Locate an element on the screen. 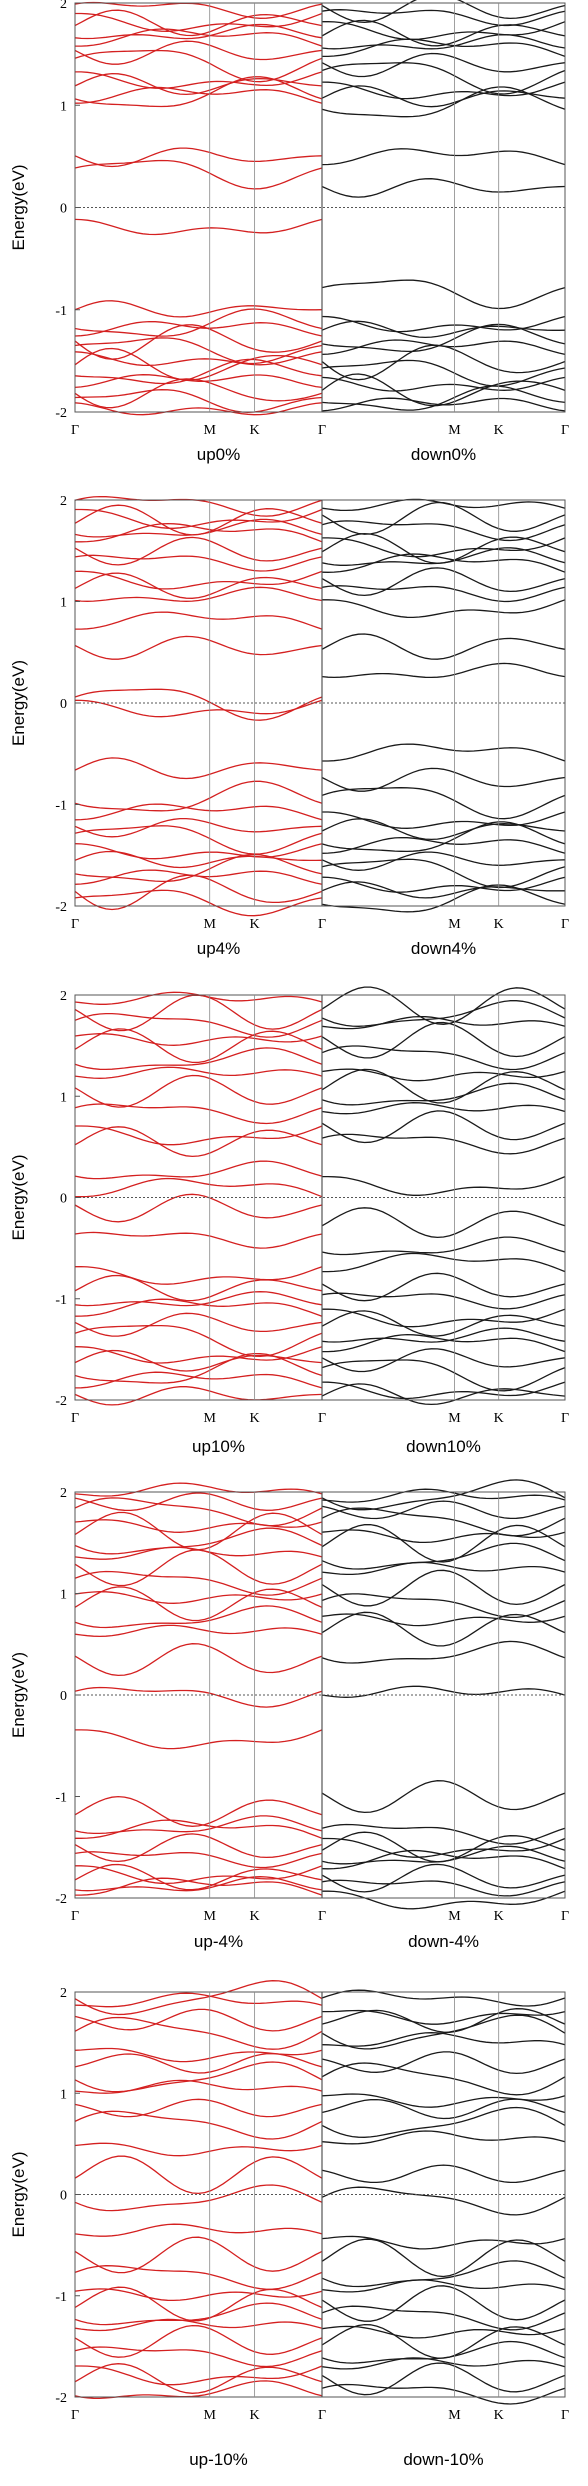 This screenshot has width=588, height=2486. panel-caption-up: up-10% is located at coordinates (218, 2459).